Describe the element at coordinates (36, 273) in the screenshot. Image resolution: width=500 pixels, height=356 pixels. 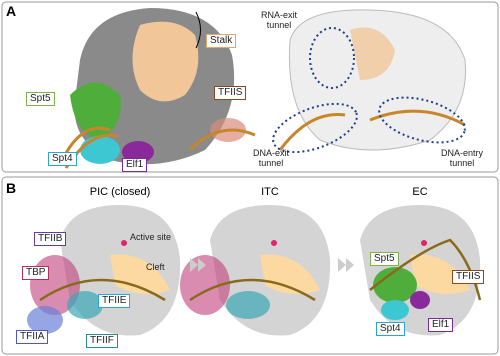
I see `tbp-label: TBP` at that location.